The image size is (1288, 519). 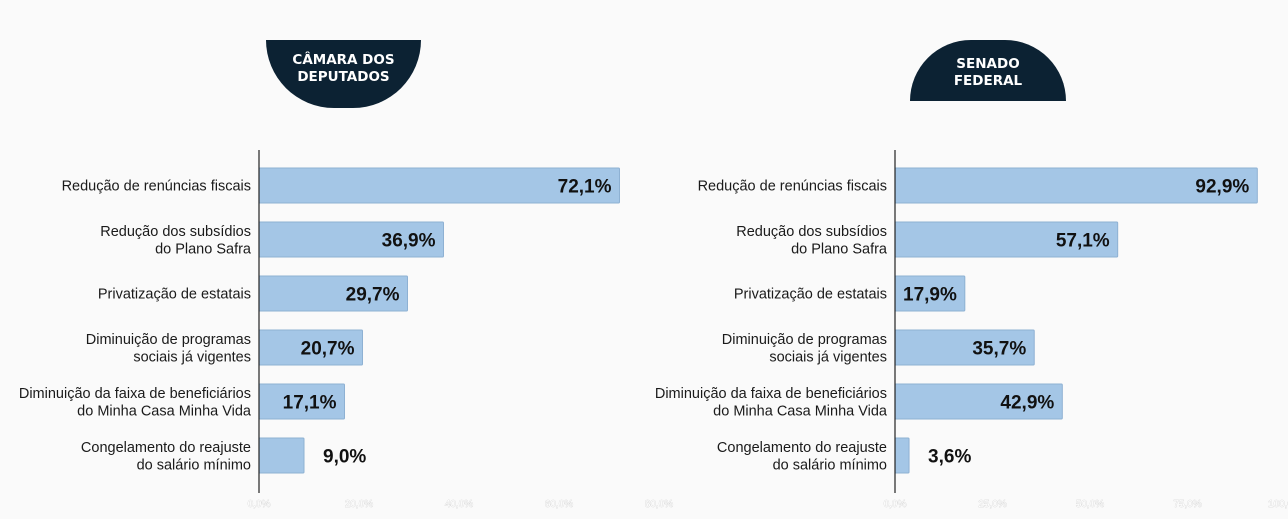 I want to click on senate-category-label: Privatização de estatais, so click(x=810, y=295).